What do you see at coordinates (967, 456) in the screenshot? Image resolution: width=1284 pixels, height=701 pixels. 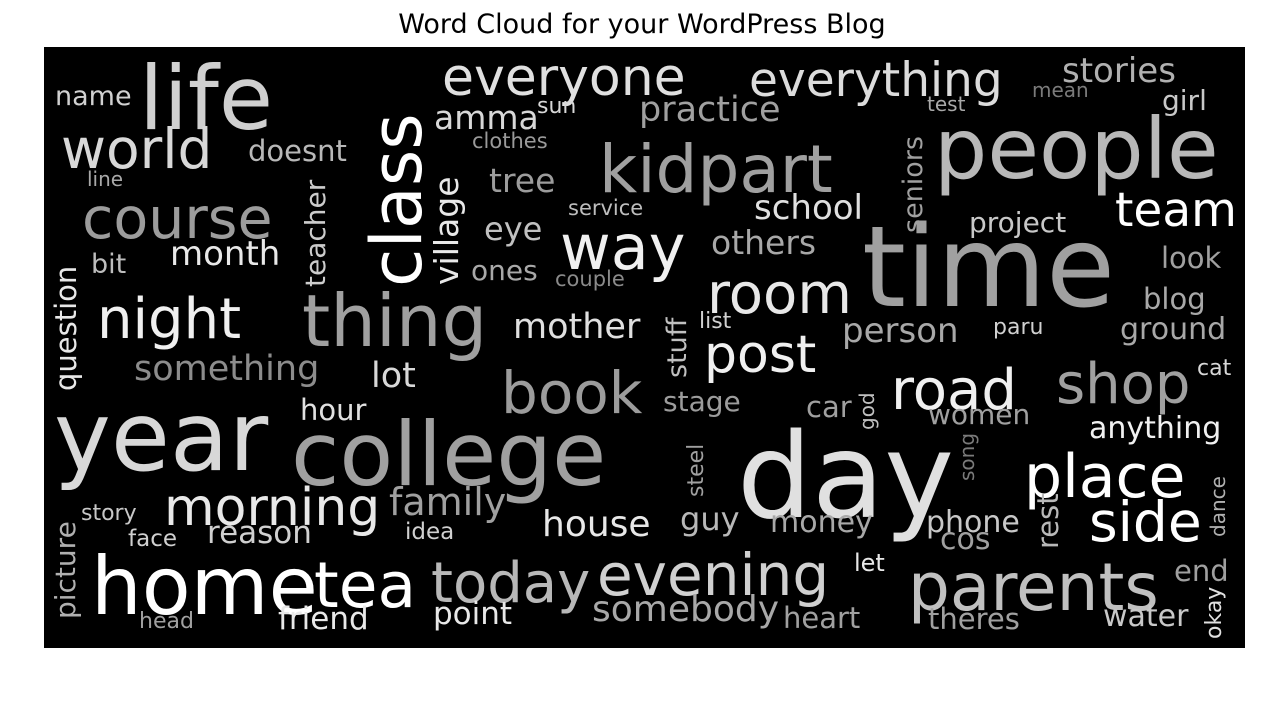 I see `word-song: song` at bounding box center [967, 456].